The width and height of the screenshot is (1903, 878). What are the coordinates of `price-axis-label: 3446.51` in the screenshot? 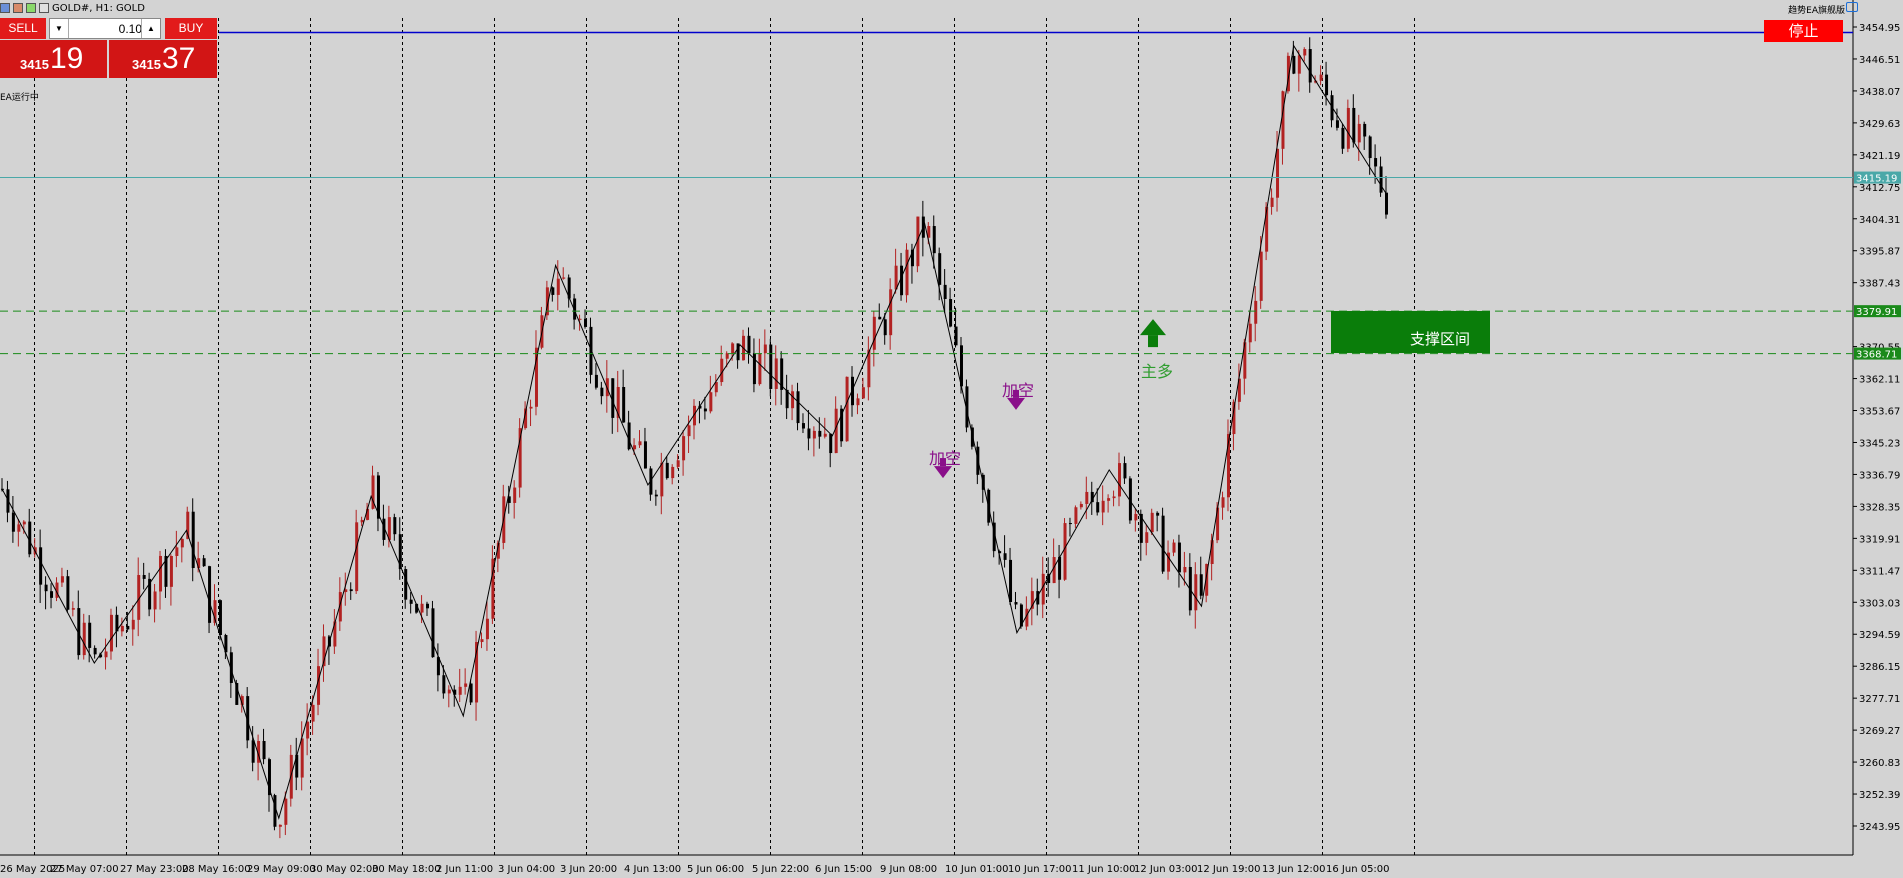 It's located at (1879, 60).